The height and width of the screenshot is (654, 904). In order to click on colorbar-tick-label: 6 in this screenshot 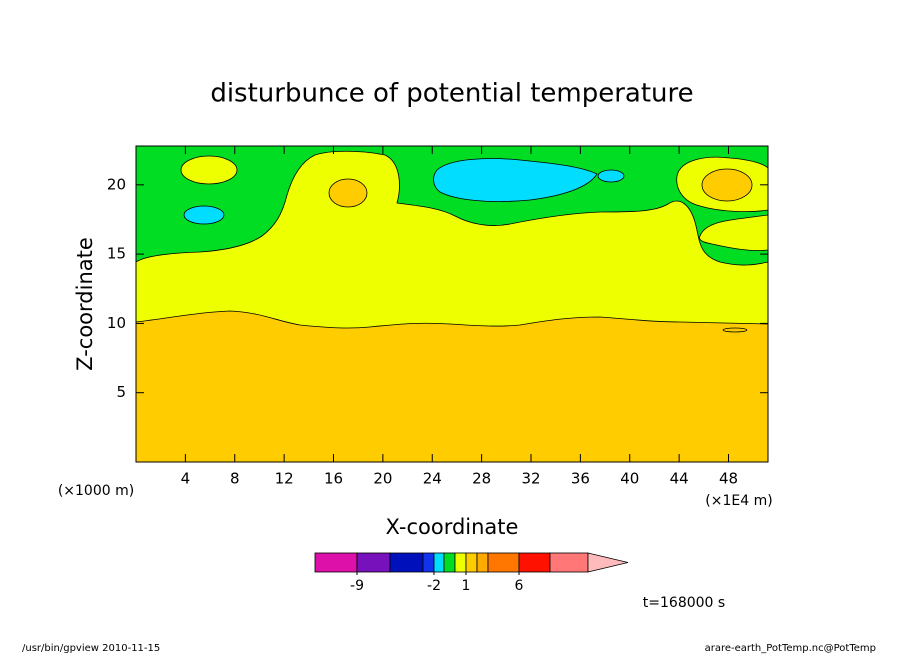, I will do `click(519, 586)`.